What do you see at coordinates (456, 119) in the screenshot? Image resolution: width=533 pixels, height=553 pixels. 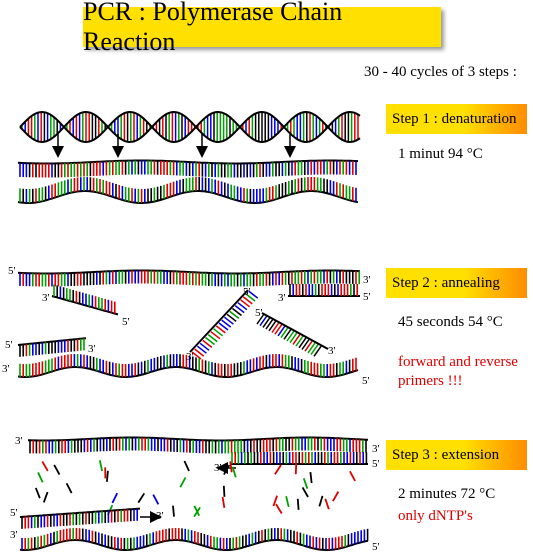 I see `step-1-label: Step 1 : denaturation` at bounding box center [456, 119].